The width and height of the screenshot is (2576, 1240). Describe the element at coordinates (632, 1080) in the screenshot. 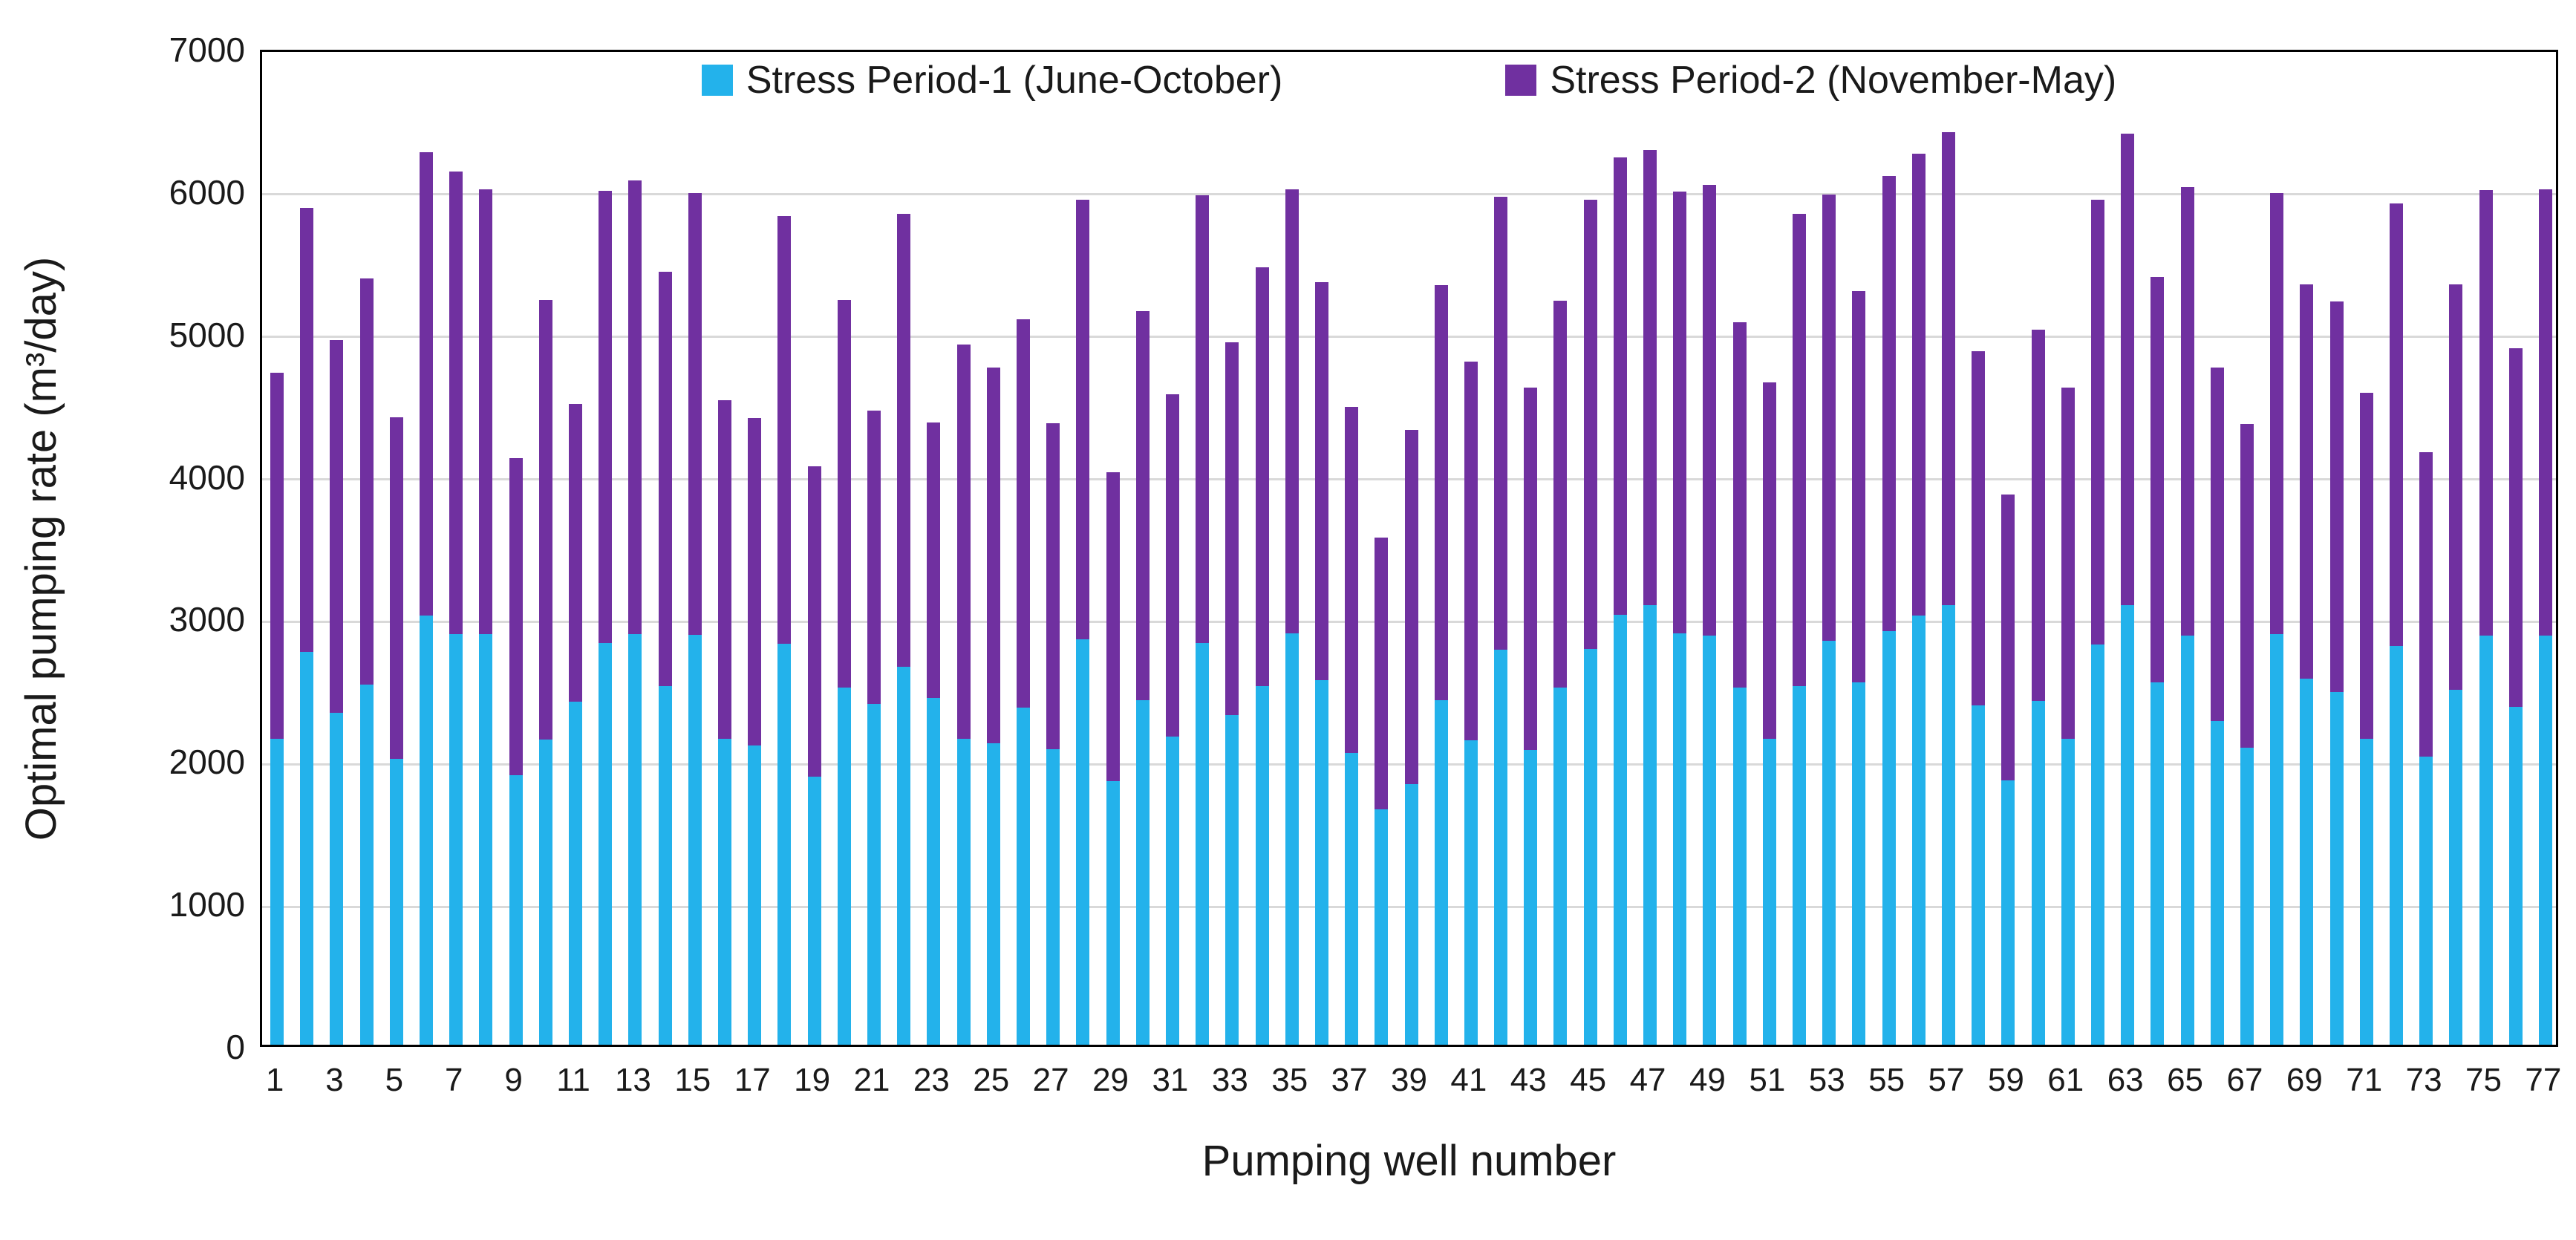

I see `x-tick-label-13: 13` at that location.